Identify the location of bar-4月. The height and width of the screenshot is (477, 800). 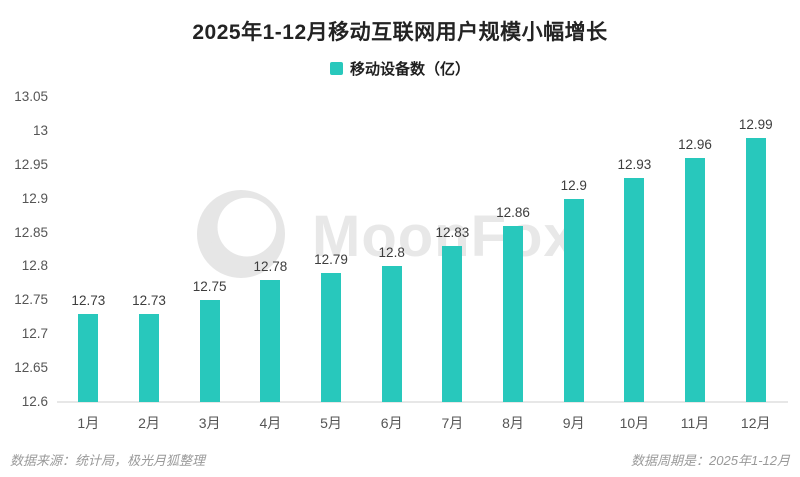
(270, 341).